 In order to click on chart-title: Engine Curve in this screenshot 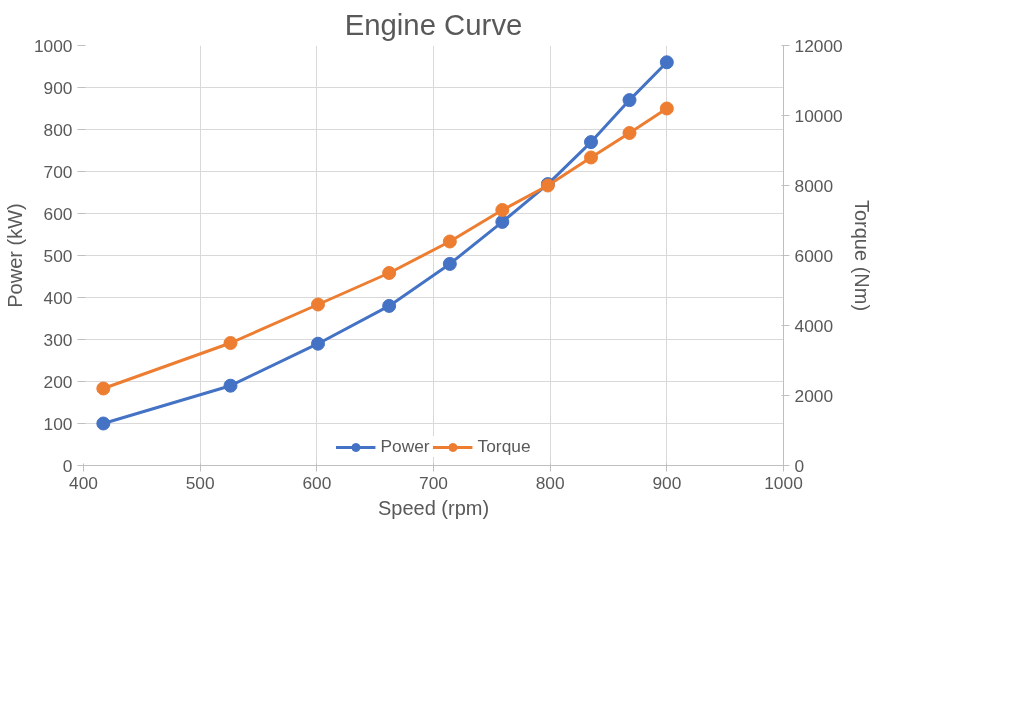, I will do `click(433, 24)`.